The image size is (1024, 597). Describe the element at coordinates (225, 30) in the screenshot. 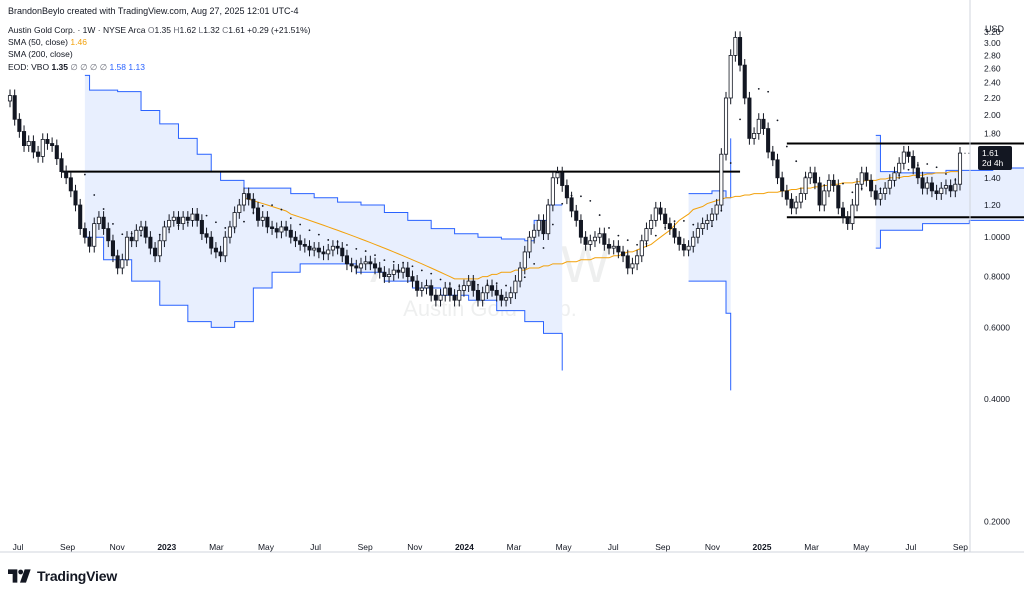

I see `close-label: C` at that location.